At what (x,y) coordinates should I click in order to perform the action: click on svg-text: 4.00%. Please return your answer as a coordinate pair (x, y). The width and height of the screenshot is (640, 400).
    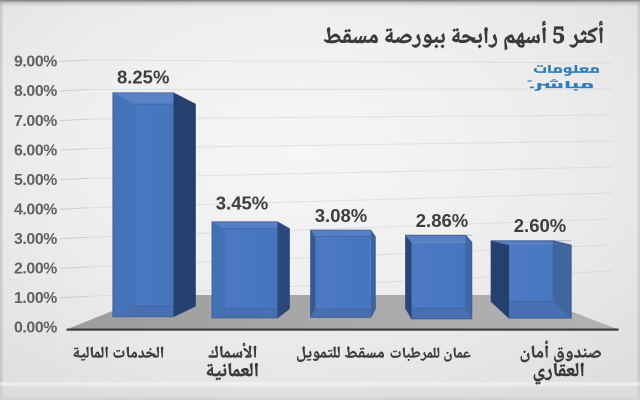
    Looking at the image, I should click on (35, 210).